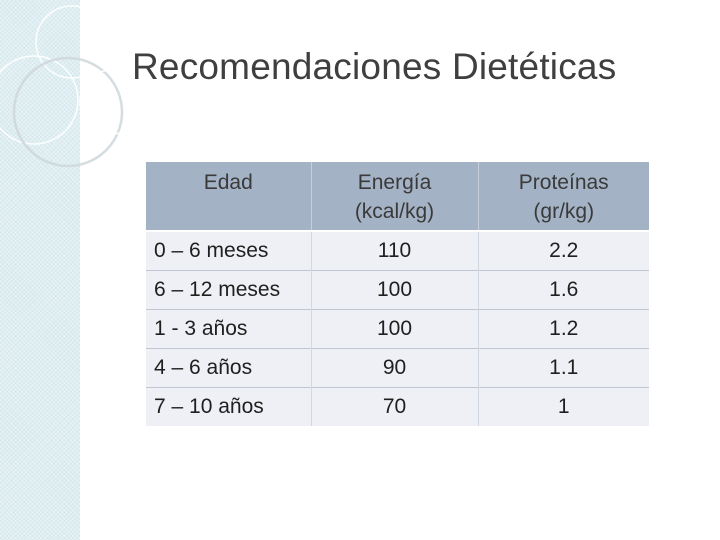  Describe the element at coordinates (374, 66) in the screenshot. I see `slide-title: Recomendaciones Dietéticas` at that location.